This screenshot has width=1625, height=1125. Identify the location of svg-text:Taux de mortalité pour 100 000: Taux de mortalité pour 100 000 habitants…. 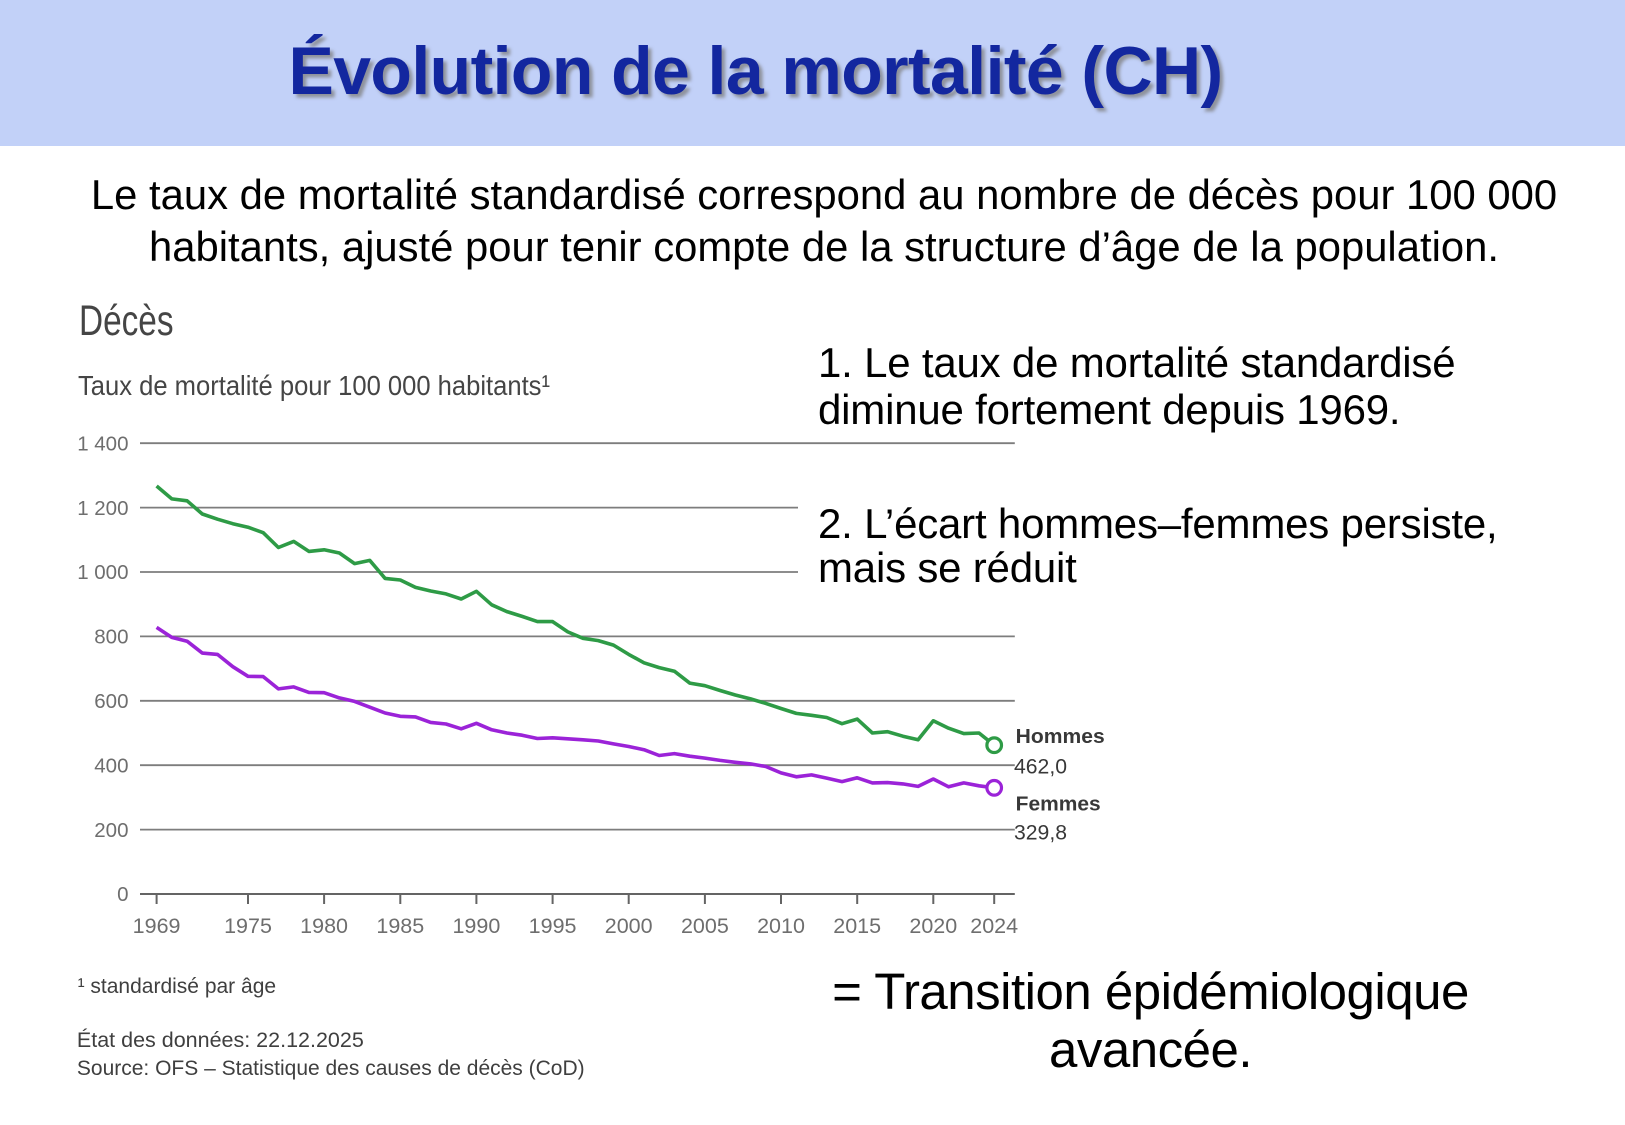
(314, 385).